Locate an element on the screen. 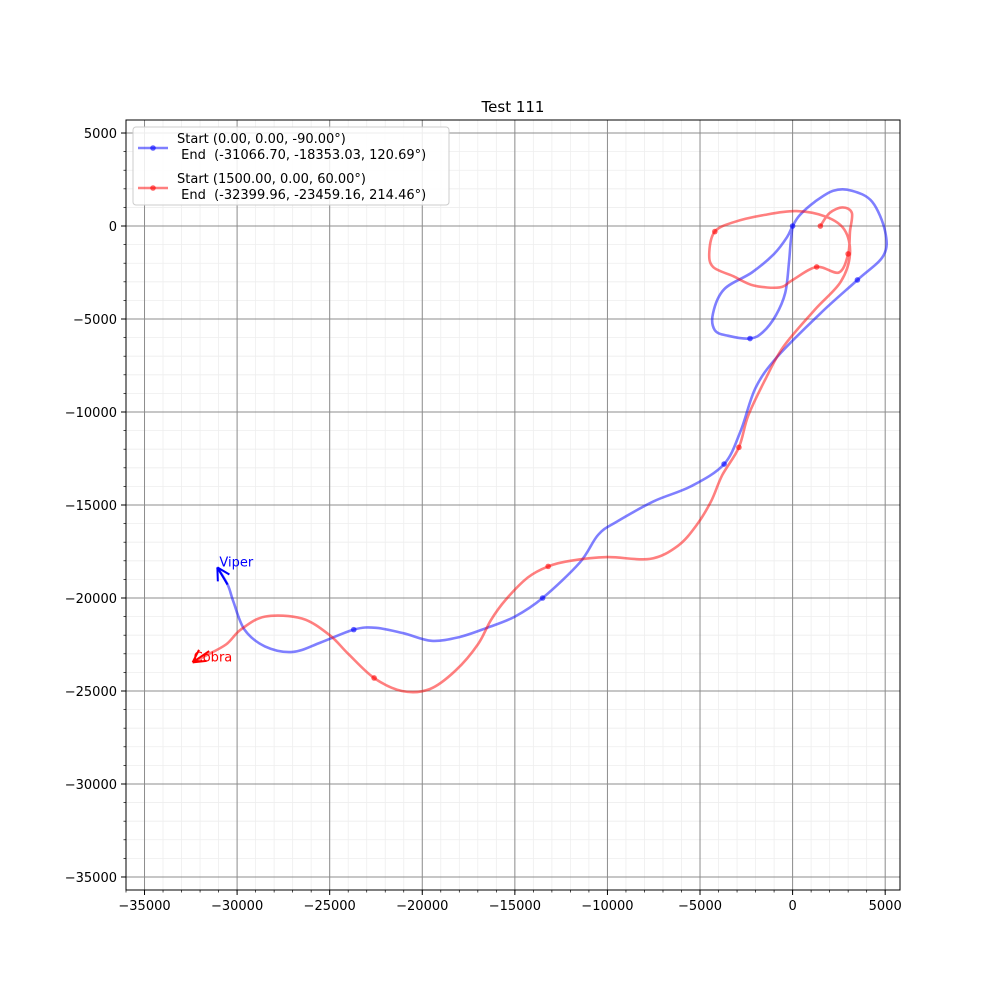 Image resolution: width=1000 pixels, height=1000 pixels. y-tick-label: −25000 is located at coordinates (91, 692).